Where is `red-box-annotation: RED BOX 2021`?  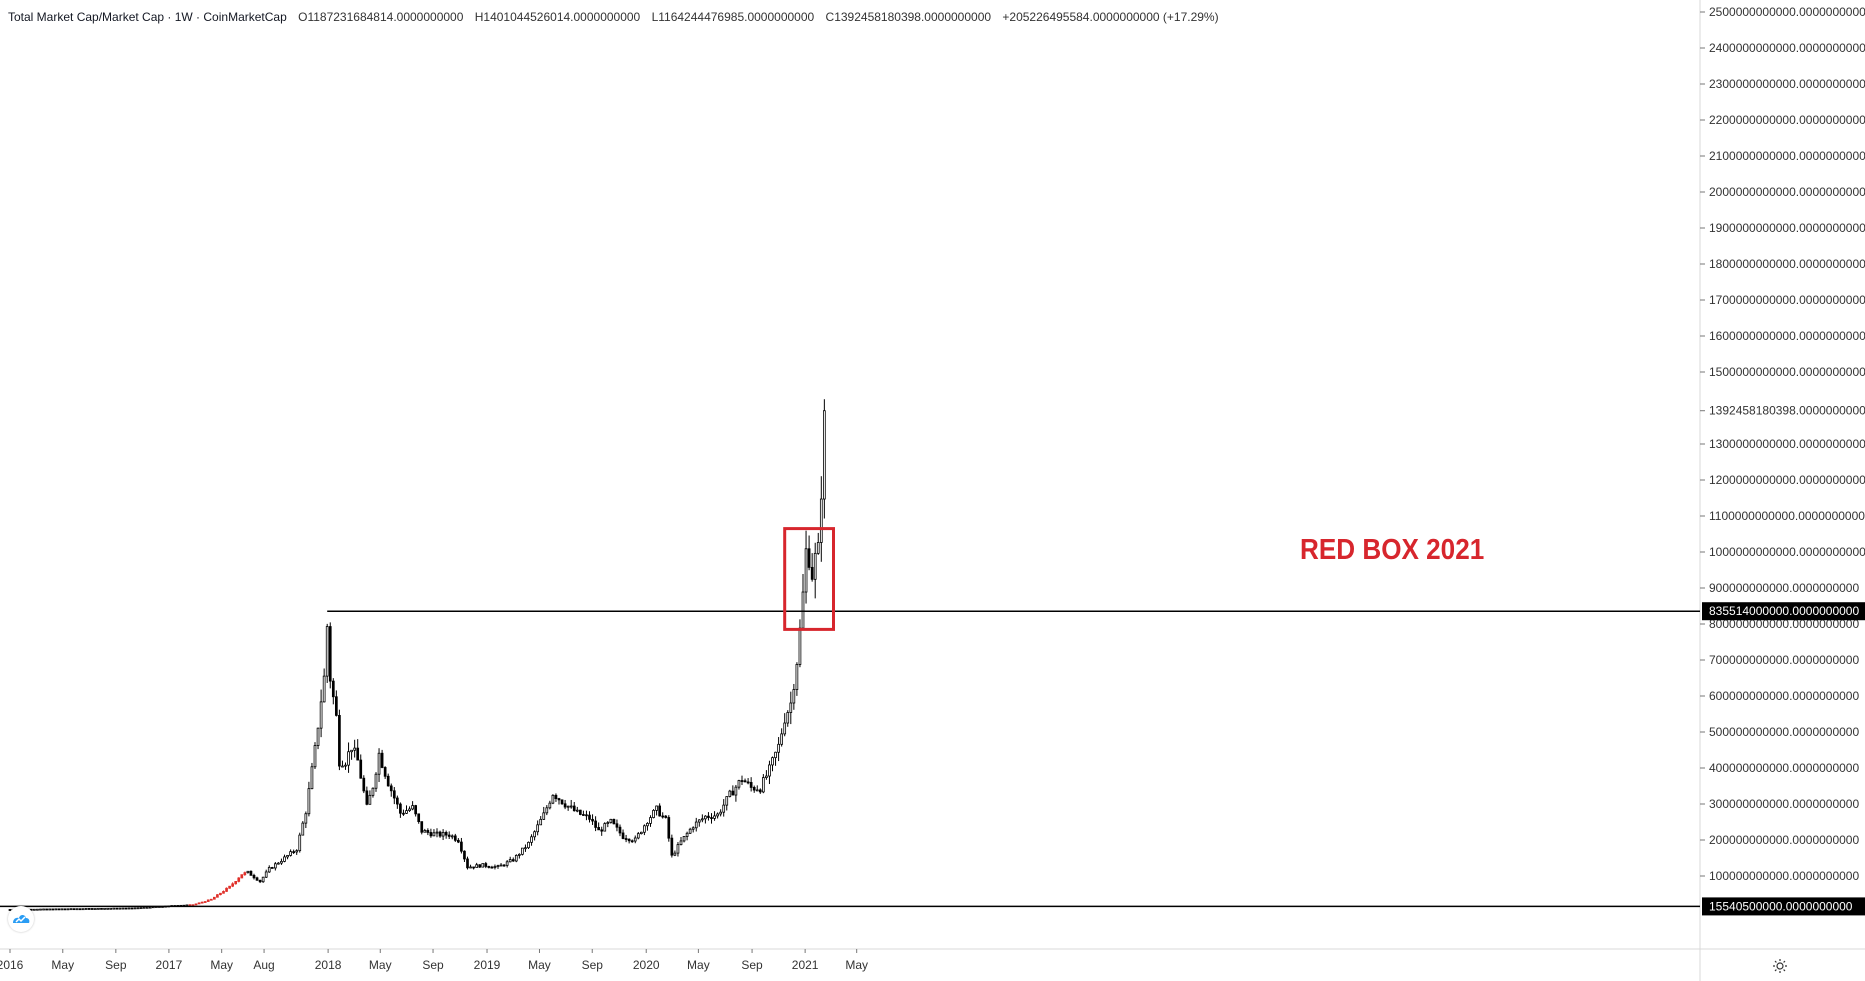
red-box-annotation: RED BOX 2021 is located at coordinates (1392, 550).